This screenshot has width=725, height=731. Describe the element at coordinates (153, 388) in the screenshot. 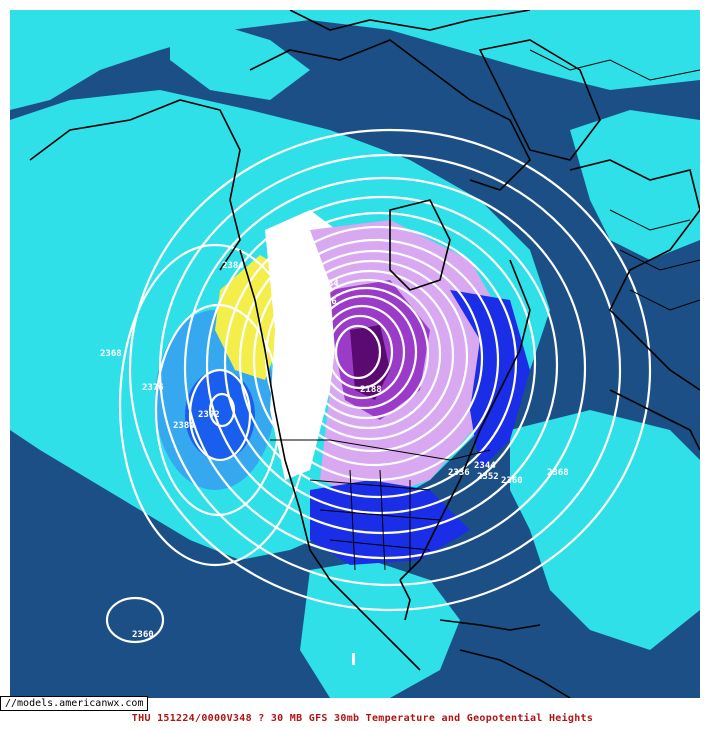

I see `label-2376: 2376` at that location.